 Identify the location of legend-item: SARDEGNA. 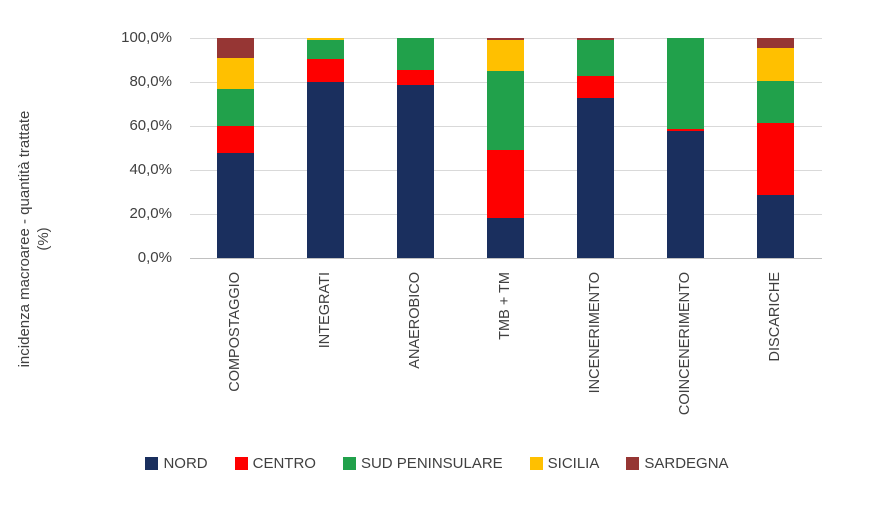
(677, 463).